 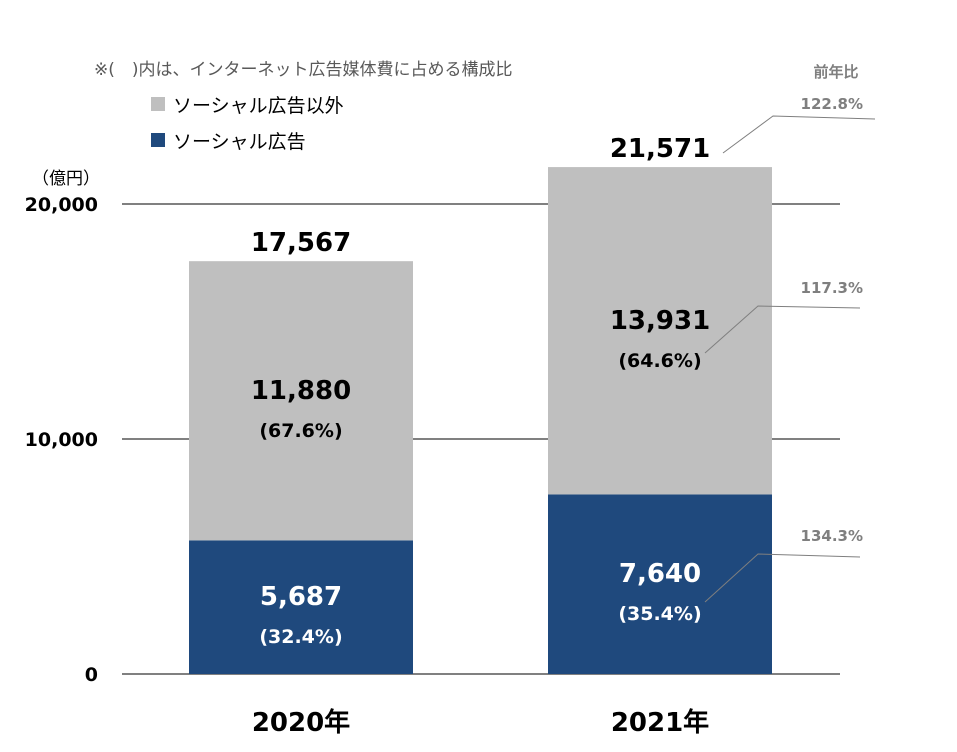 What do you see at coordinates (158, 104) in the screenshot?
I see `legend-swatch-other` at bounding box center [158, 104].